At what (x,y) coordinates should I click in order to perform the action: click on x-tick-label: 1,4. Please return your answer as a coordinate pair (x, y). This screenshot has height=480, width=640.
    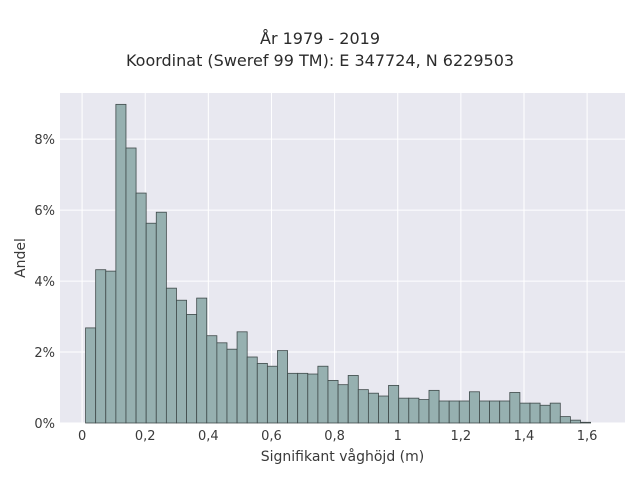
    Looking at the image, I should click on (524, 436).